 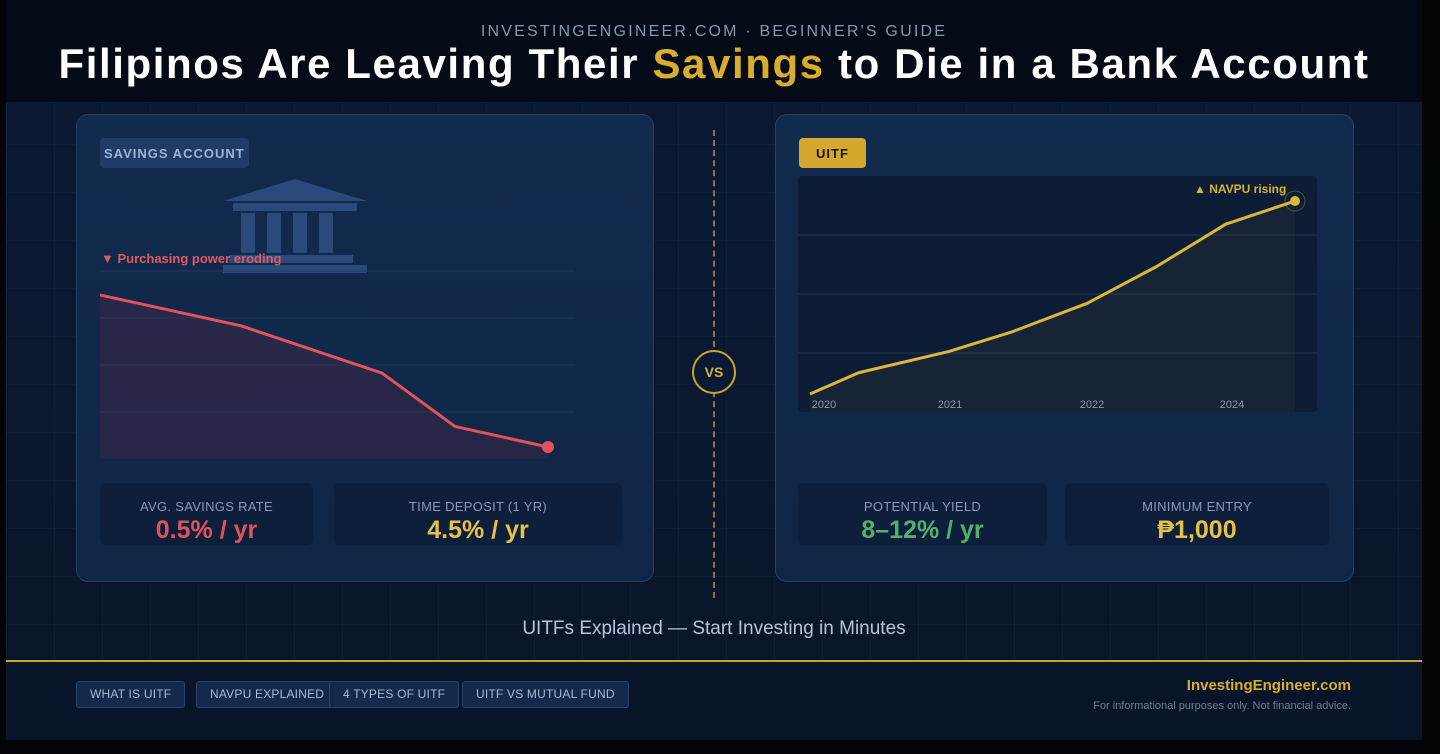 I want to click on navpu-line, so click(x=1052, y=297).